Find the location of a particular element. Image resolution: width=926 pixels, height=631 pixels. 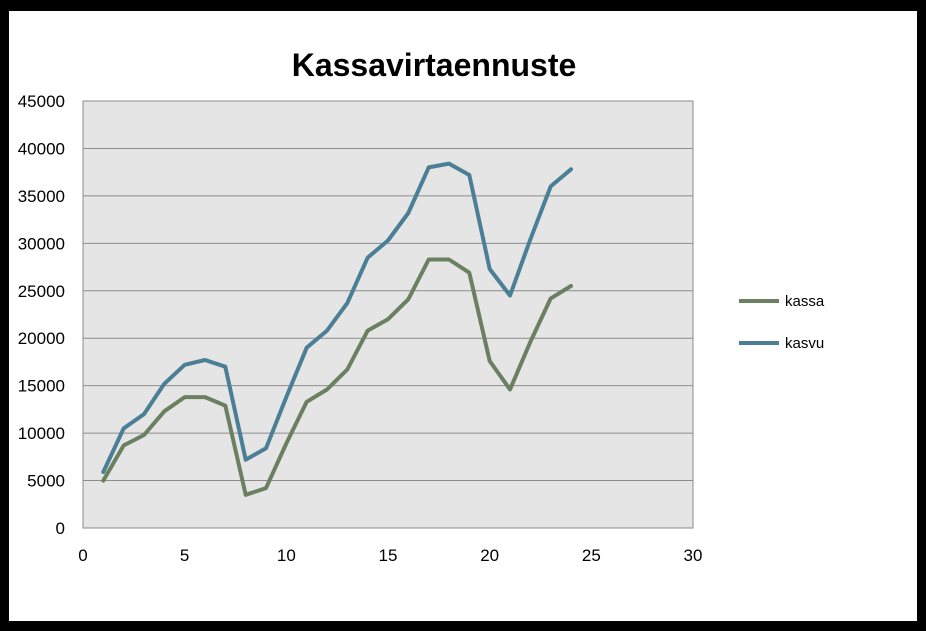

x-tick-label: 0 is located at coordinates (82, 555).